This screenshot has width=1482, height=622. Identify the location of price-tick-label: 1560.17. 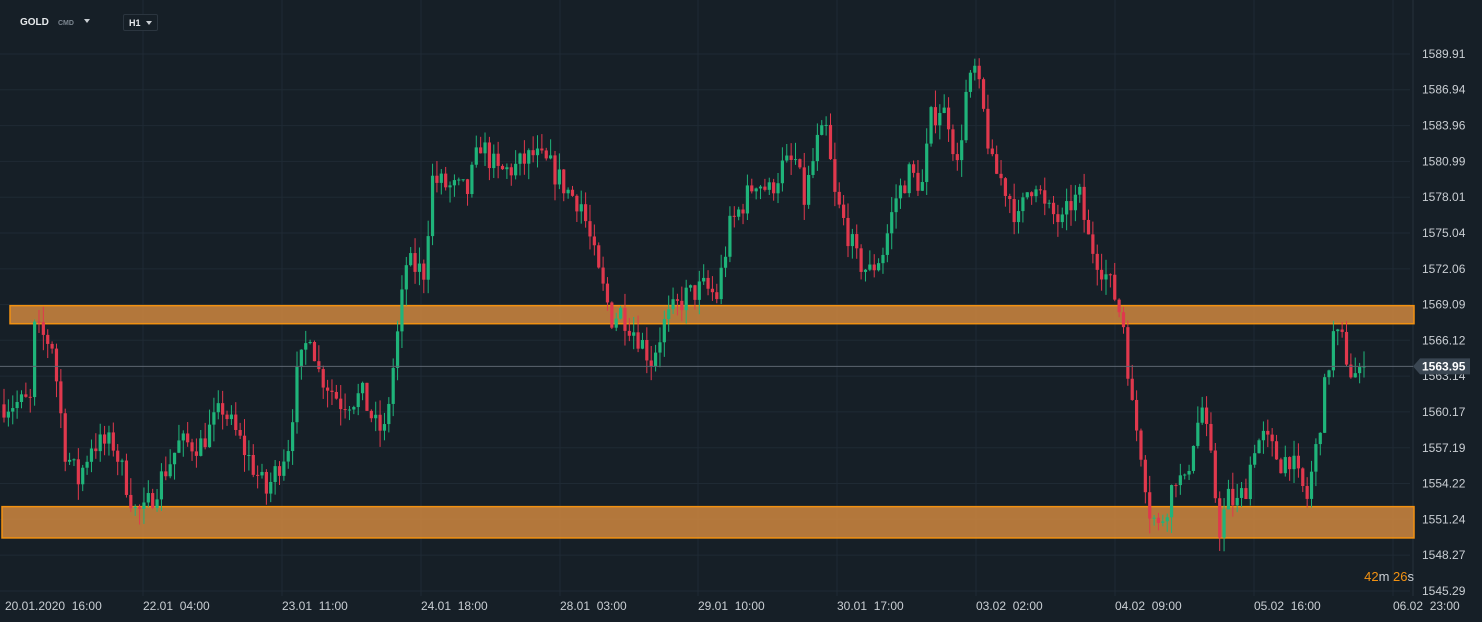
(1444, 412).